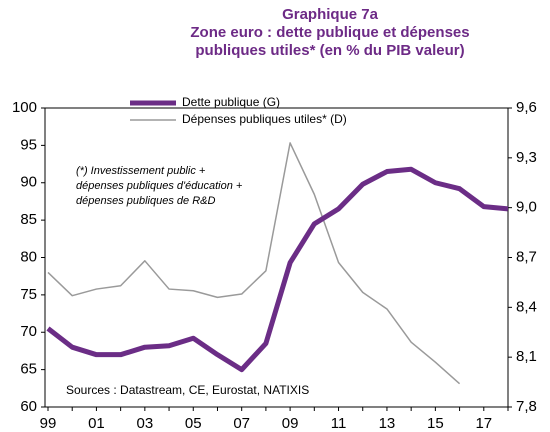  I want to click on legend-label: Dette publique (G), so click(231, 102).